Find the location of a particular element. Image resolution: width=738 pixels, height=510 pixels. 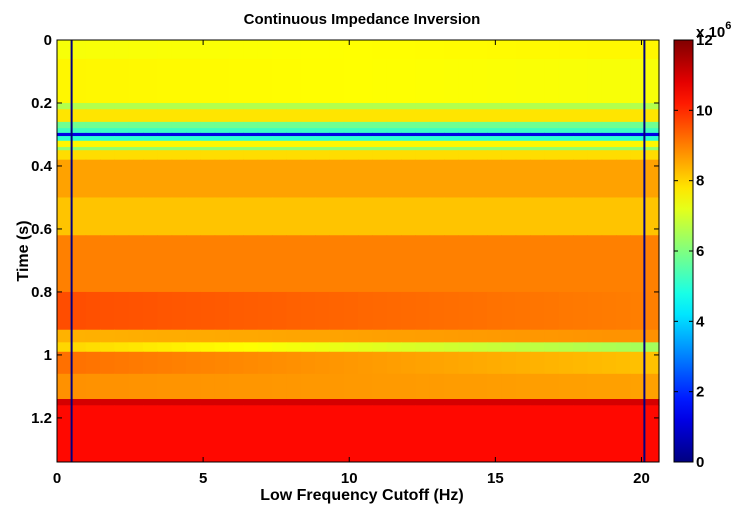

chart-title: Continuous Impedance Inversion is located at coordinates (362, 19).